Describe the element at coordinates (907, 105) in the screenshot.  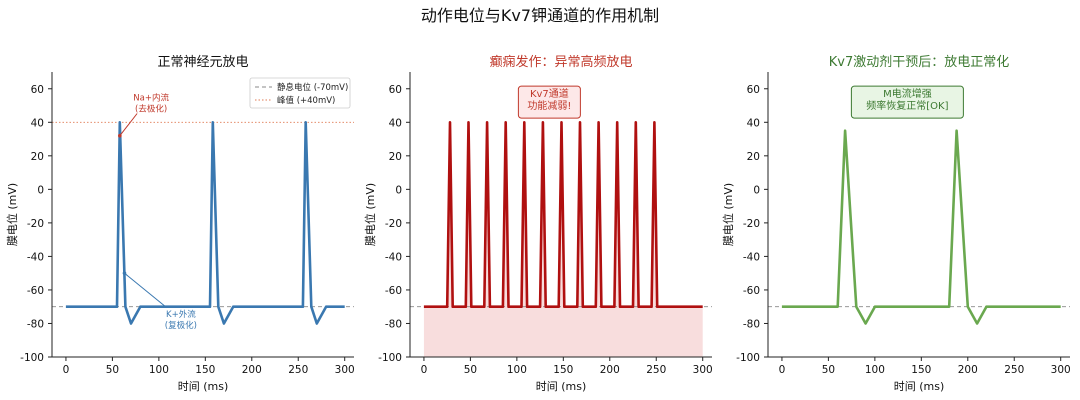
I see `annotation-text: 频率恢复正常[OK]` at that location.